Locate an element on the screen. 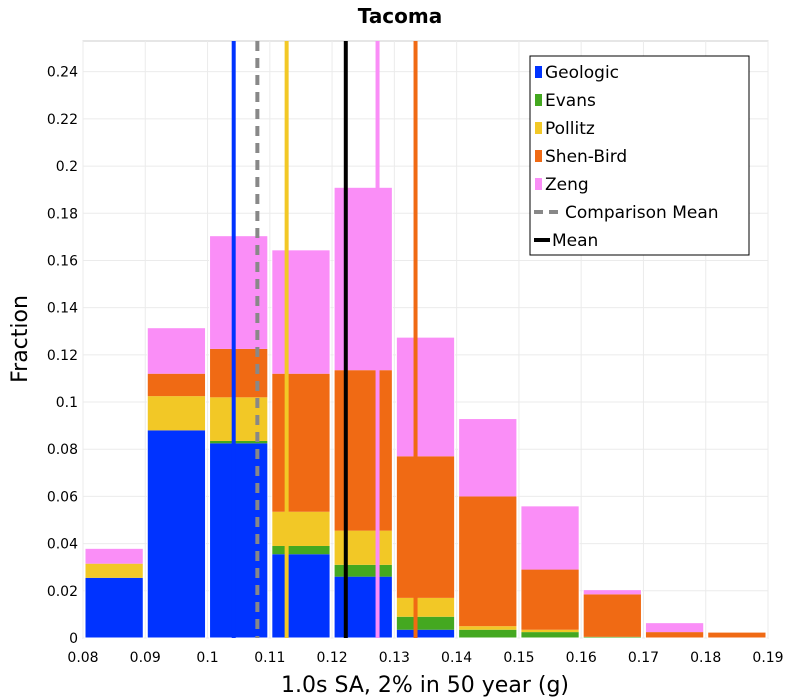 The height and width of the screenshot is (700, 800). legend-label-mean: Mean is located at coordinates (575, 241).